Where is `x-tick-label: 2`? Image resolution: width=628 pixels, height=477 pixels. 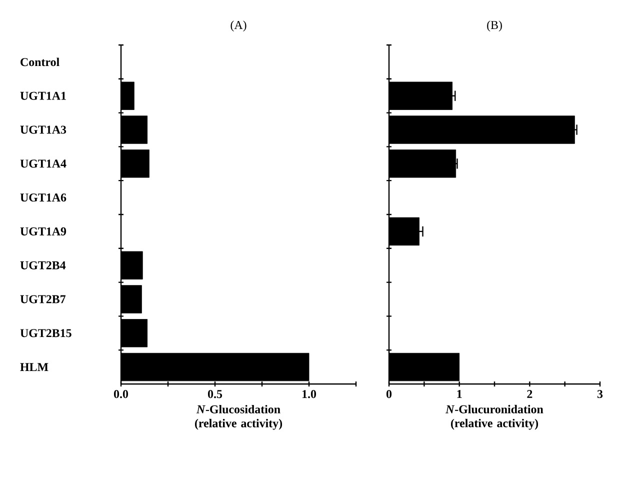 x-tick-label: 2 is located at coordinates (529, 394).